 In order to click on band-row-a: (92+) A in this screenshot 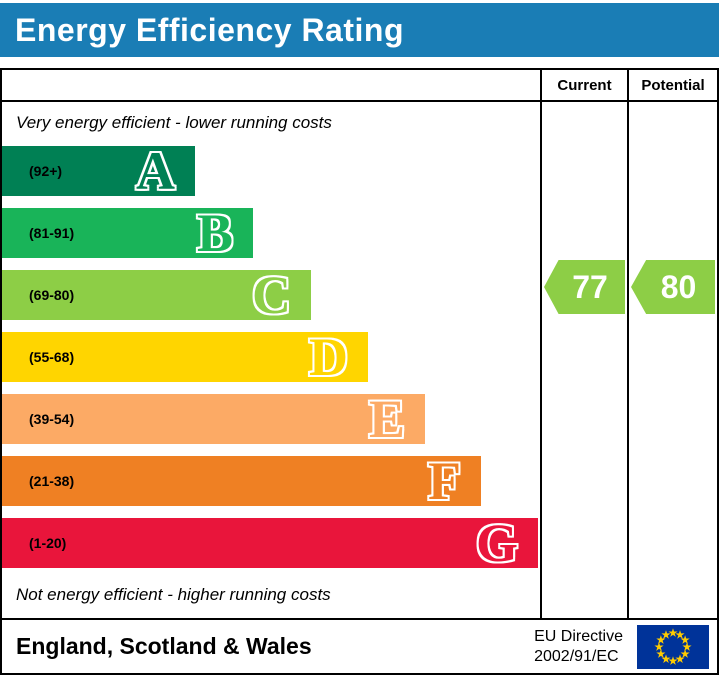, I will do `click(271, 171)`.